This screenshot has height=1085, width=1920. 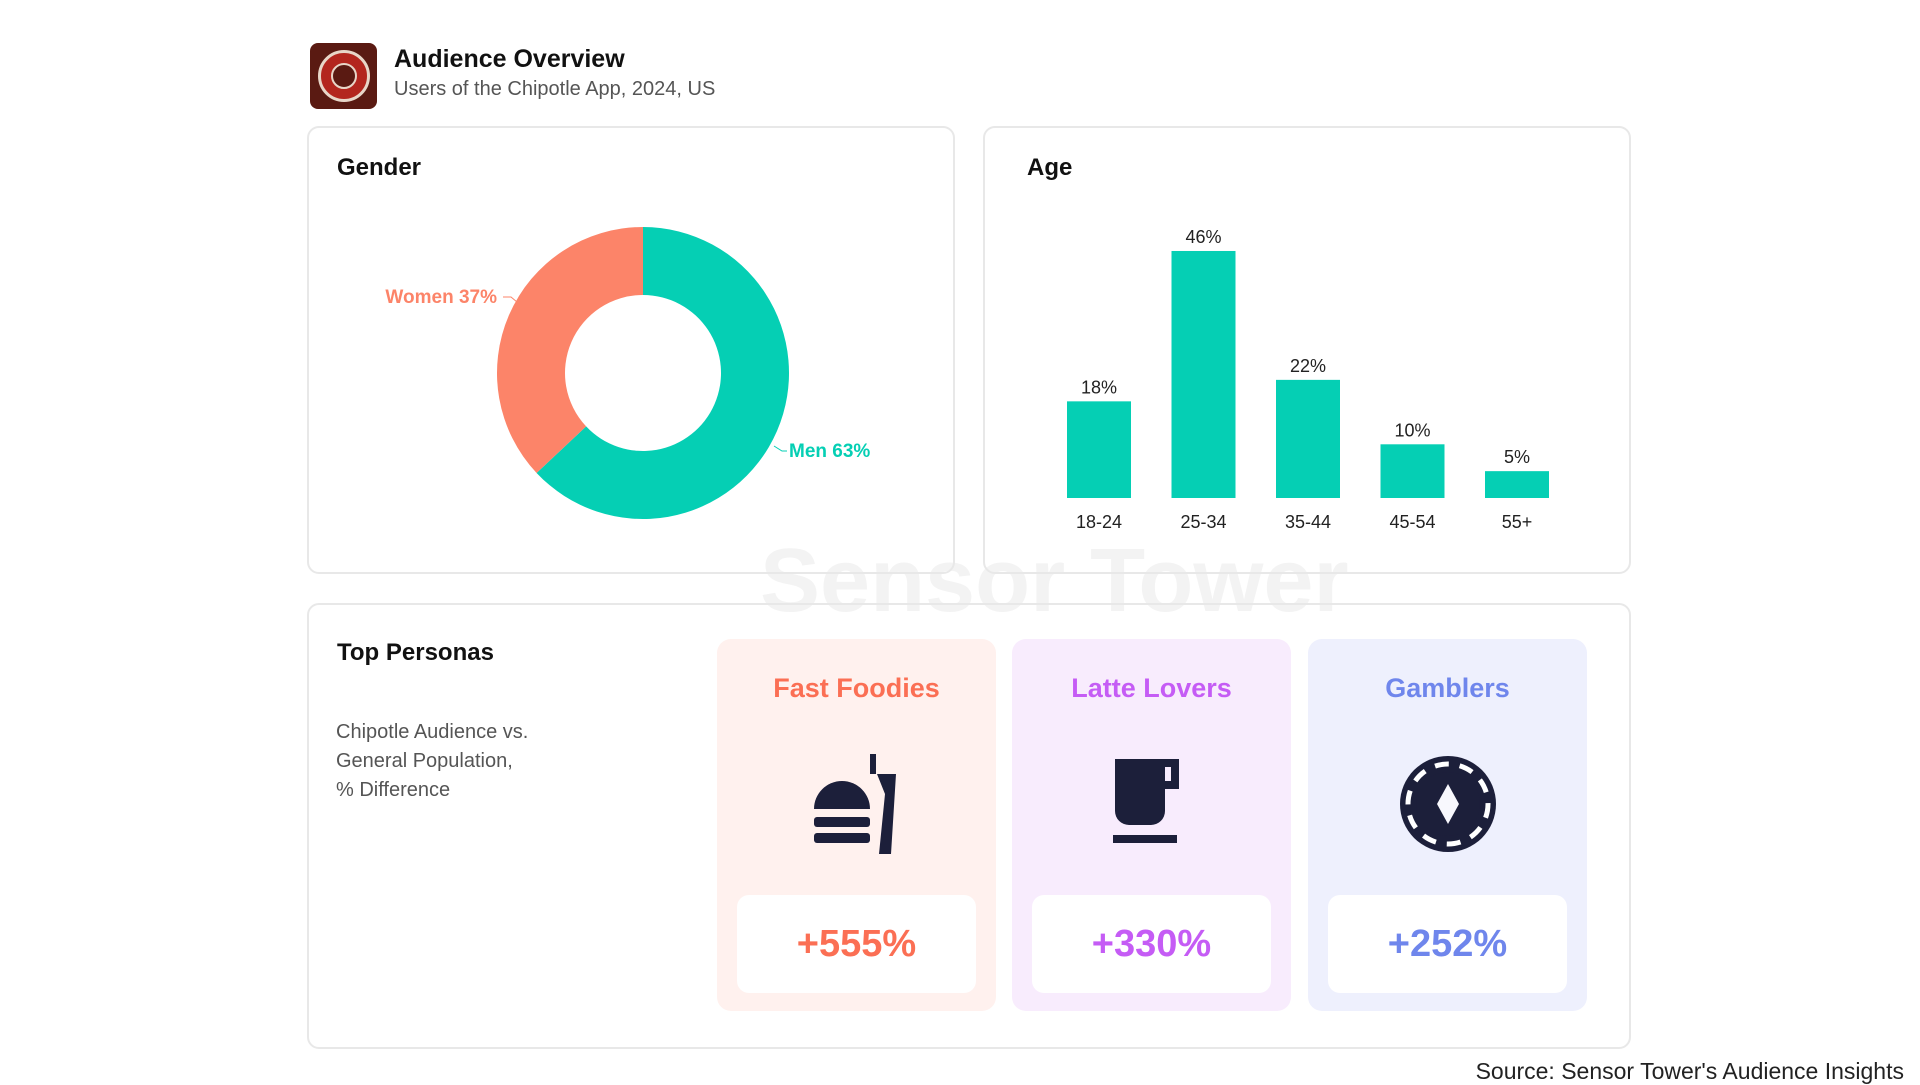 I want to click on page-subtitle: Users of the Chipotle App, 2024, US, so click(x=555, y=89).